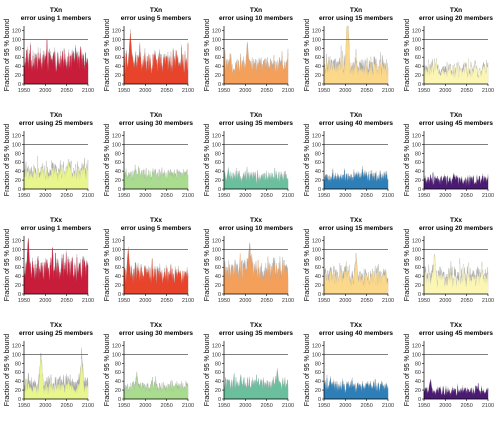 The width and height of the screenshot is (500, 427). I want to click on panel-subtitle: error using 10 members, so click(256, 228).